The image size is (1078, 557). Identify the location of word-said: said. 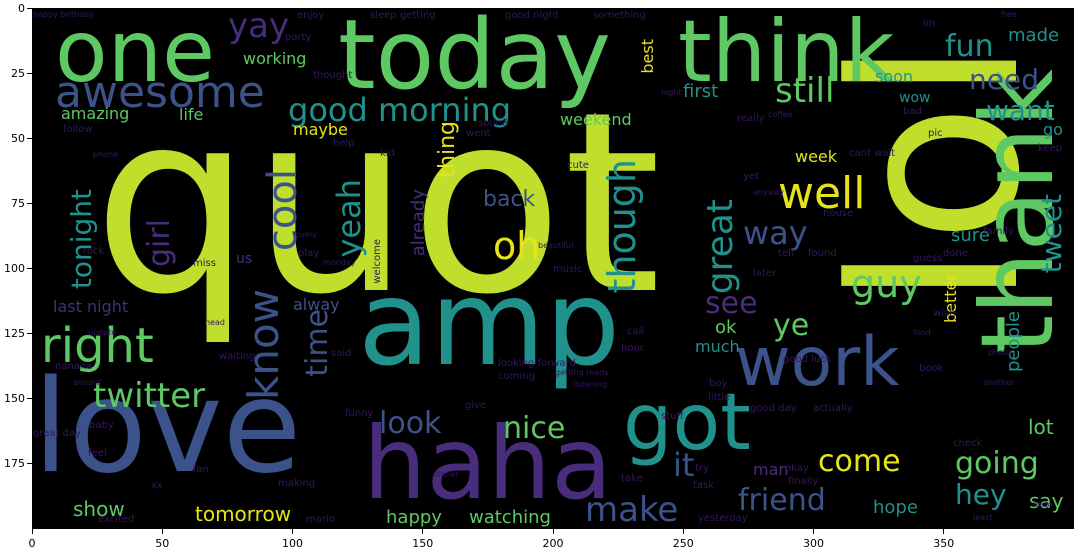
(341, 353).